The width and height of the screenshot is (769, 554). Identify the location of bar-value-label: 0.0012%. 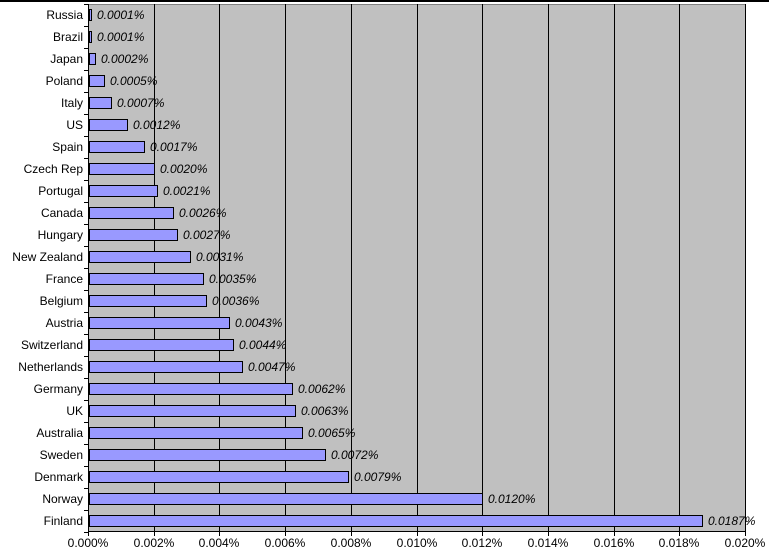
(157, 125).